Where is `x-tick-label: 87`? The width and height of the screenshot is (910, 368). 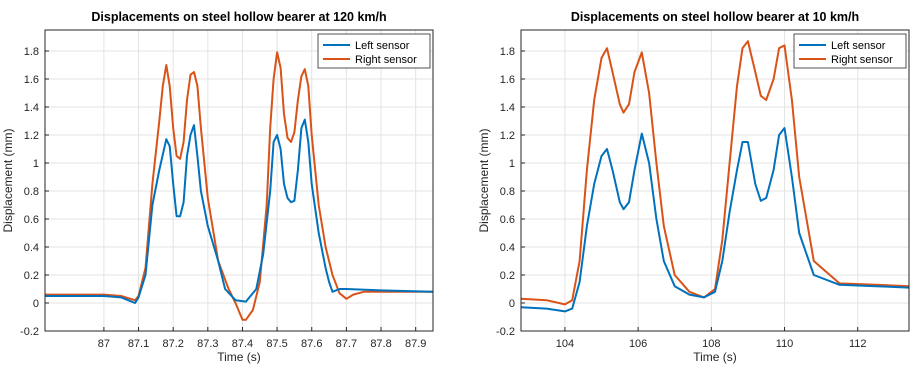 x-tick-label: 87 is located at coordinates (104, 344).